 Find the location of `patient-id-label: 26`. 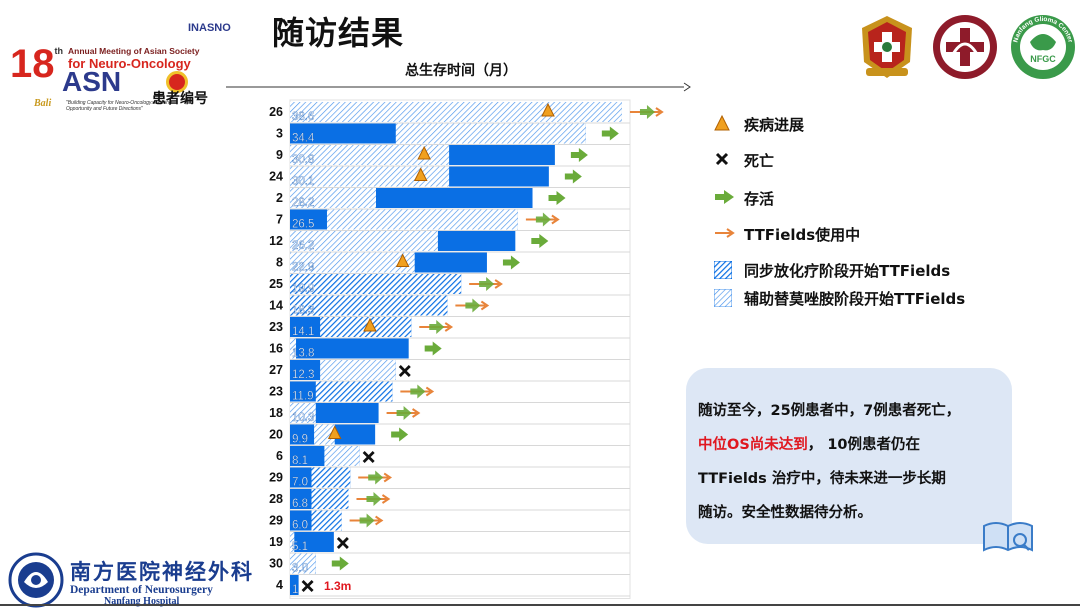

patient-id-label: 26 is located at coordinates (276, 112).